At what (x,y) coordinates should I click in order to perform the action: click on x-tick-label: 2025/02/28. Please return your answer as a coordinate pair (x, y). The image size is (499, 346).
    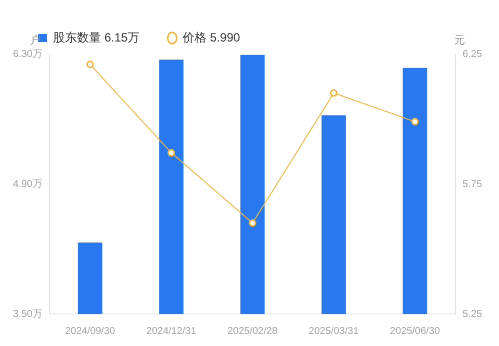
    Looking at the image, I should click on (252, 331).